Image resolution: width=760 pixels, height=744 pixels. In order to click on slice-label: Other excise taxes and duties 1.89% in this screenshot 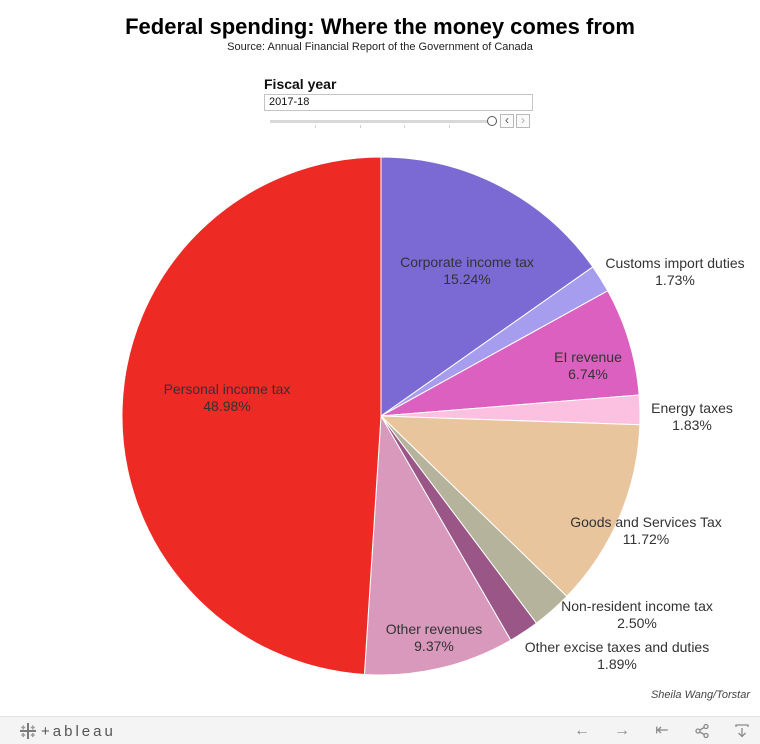, I will do `click(617, 655)`.